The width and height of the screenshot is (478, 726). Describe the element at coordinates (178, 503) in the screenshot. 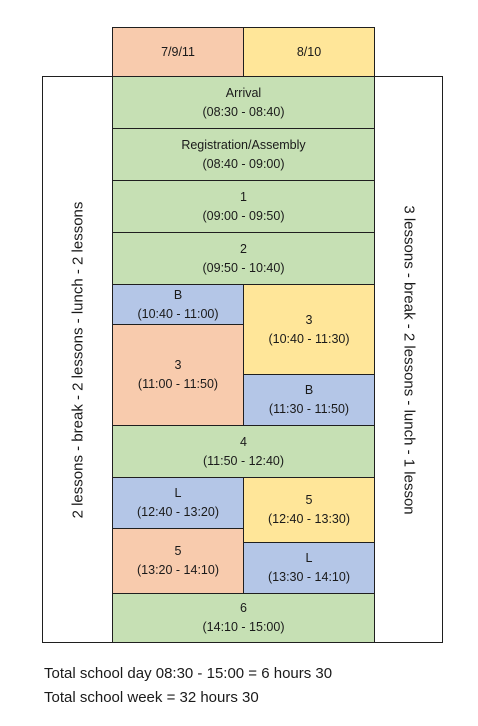

I see `block-lunch-left: L (12:40 - 13:20)` at that location.